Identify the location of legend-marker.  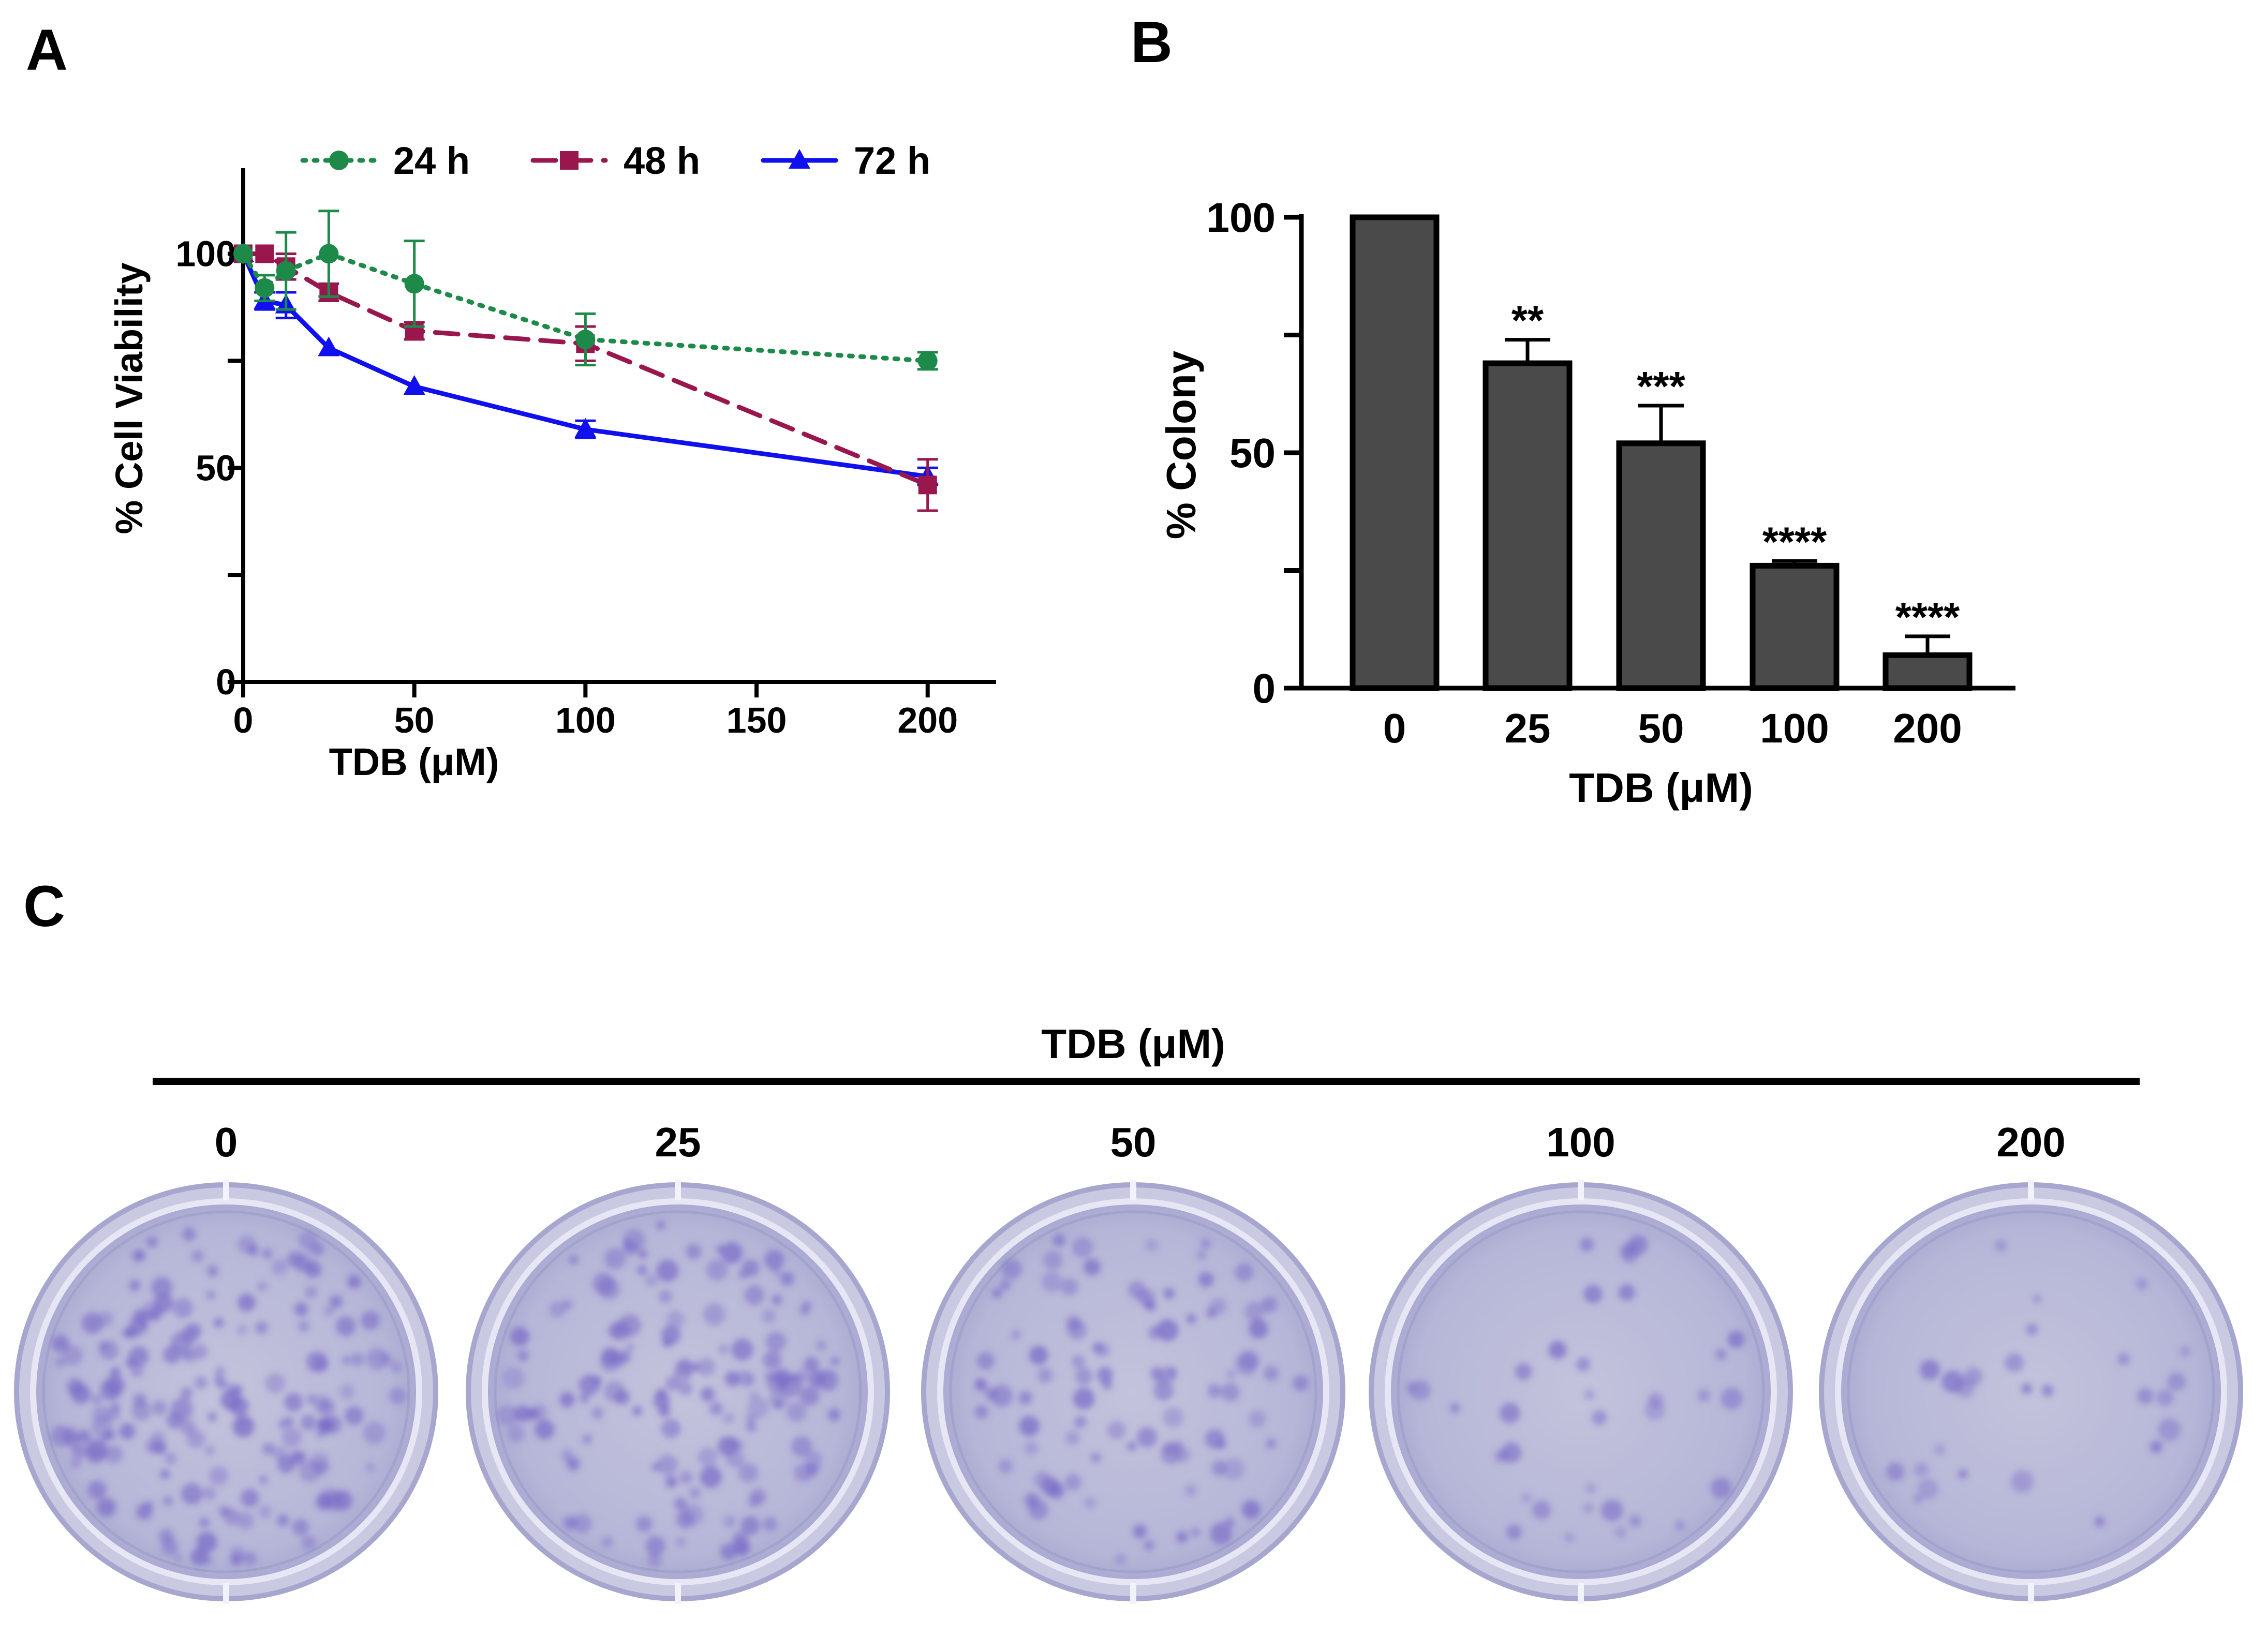
(339, 160).